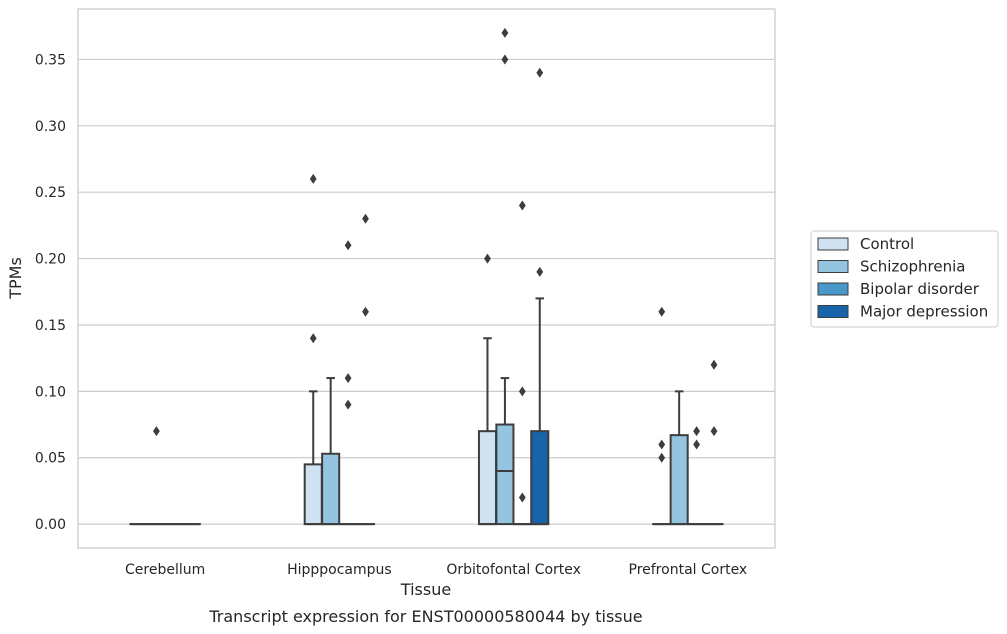 The height and width of the screenshot is (634, 1007). Describe the element at coordinates (924, 312) in the screenshot. I see `legend-label: Major depression` at that location.